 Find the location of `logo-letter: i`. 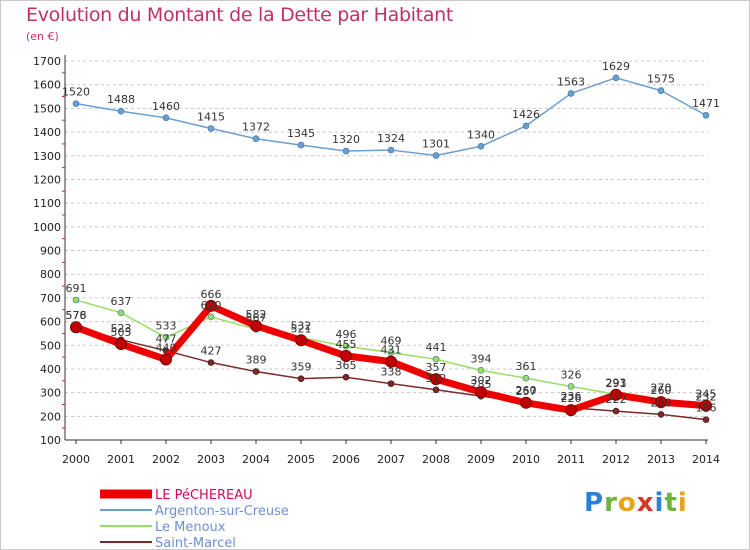

logo-letter: i is located at coordinates (682, 503).